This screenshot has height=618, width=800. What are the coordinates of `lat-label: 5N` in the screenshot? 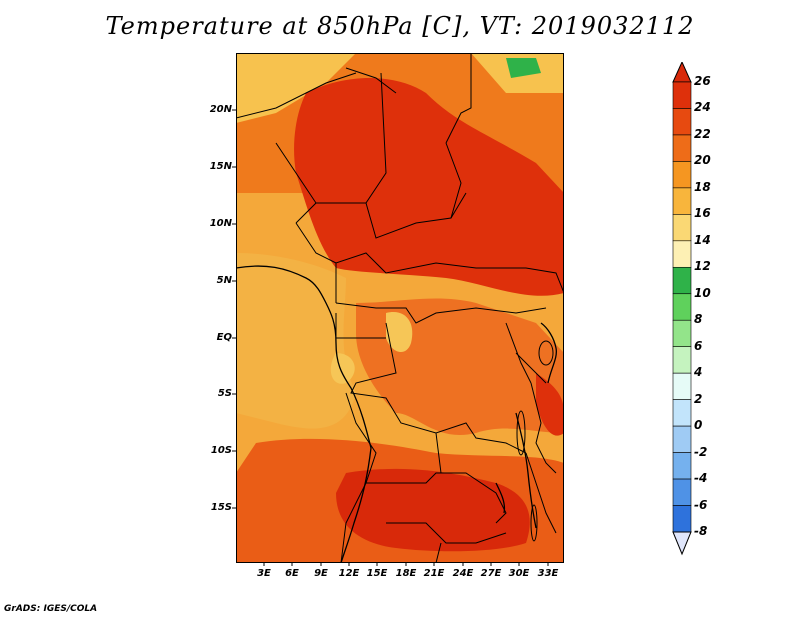 It's located at (224, 280).